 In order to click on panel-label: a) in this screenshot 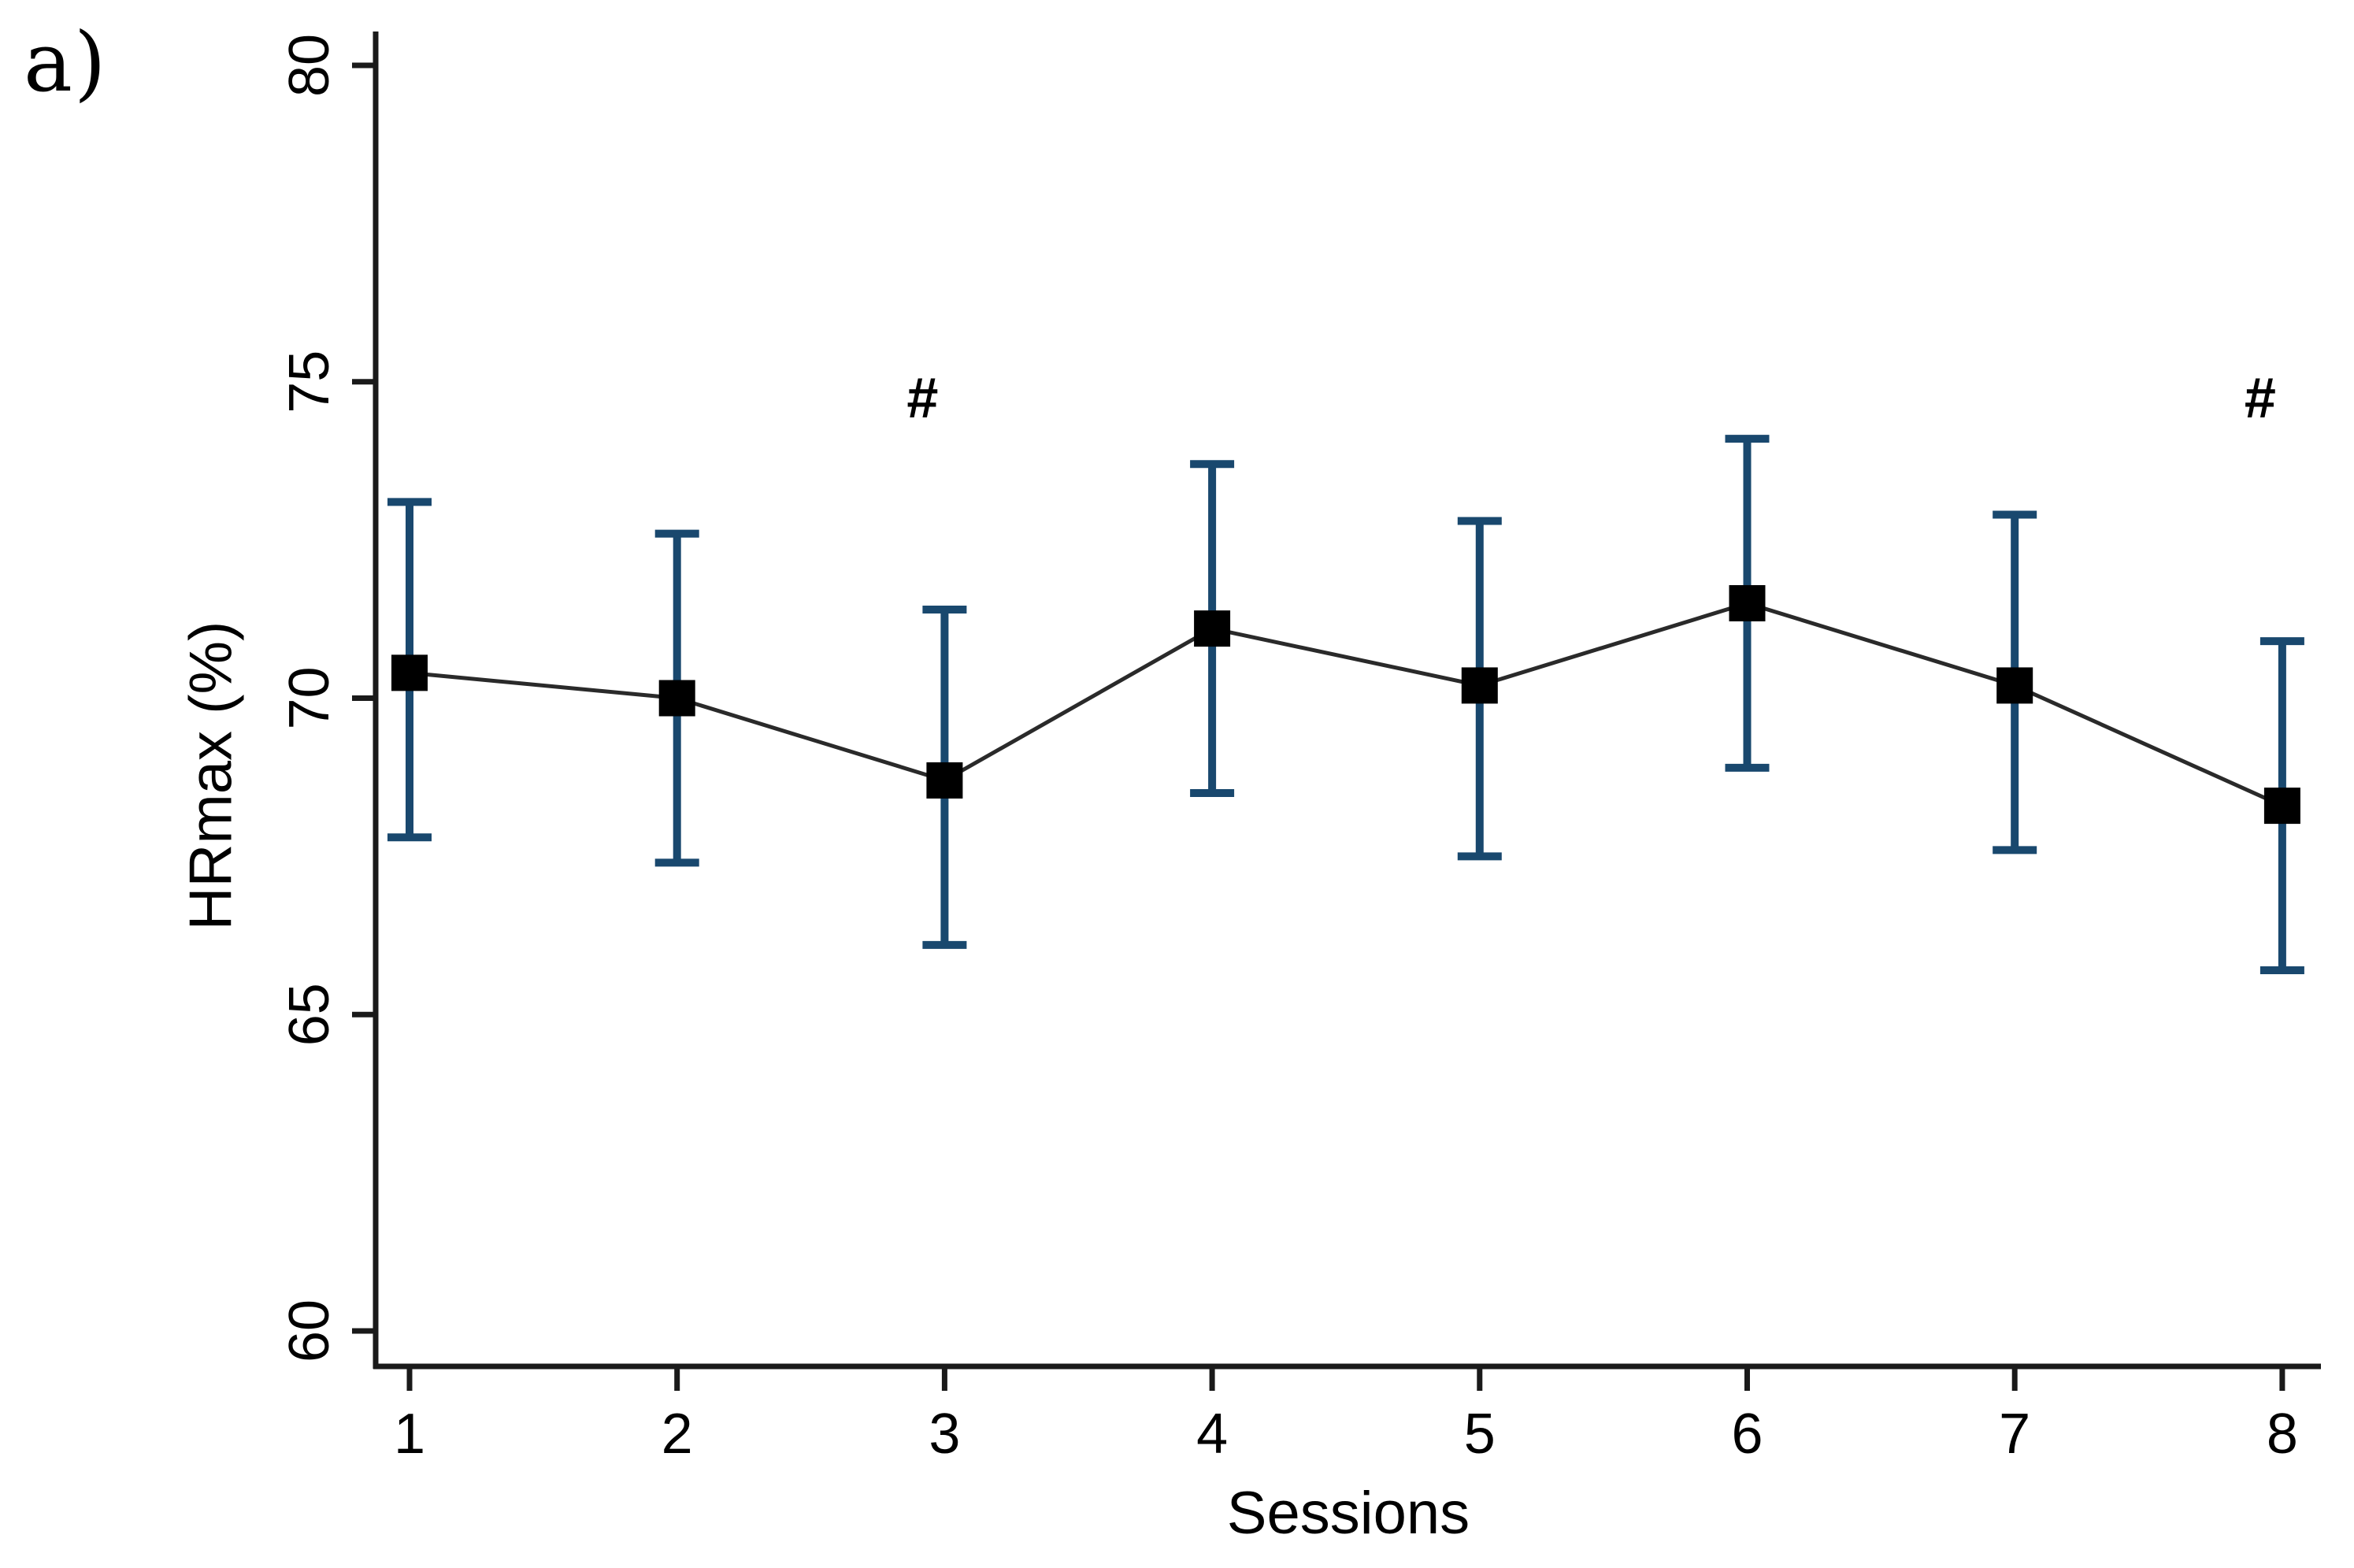, I will do `click(66, 62)`.